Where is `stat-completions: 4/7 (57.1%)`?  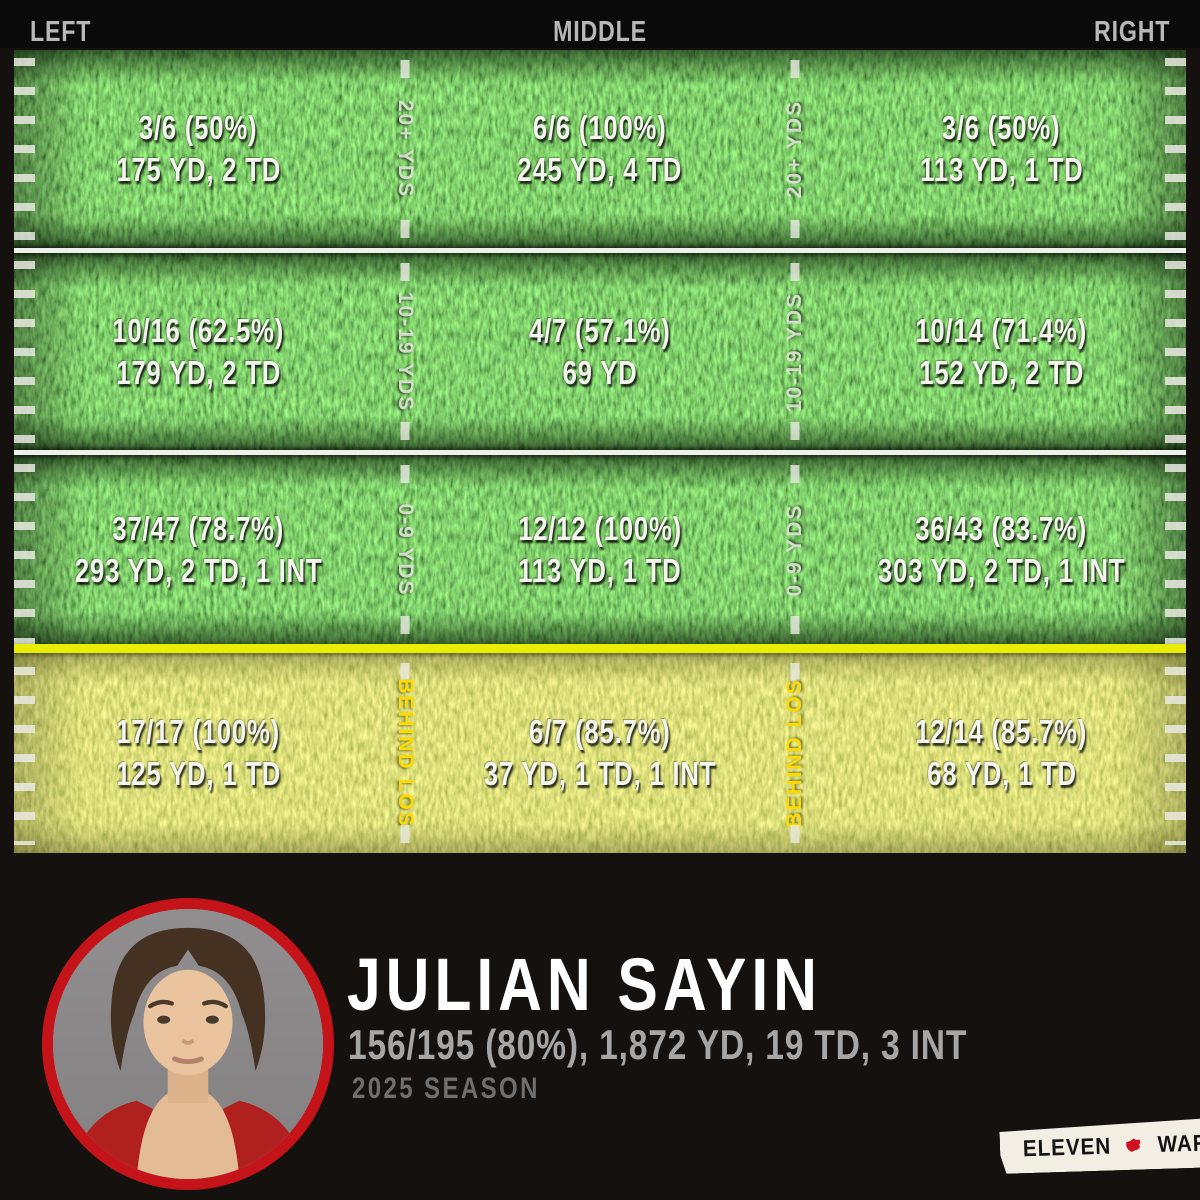 stat-completions: 4/7 (57.1%) is located at coordinates (600, 330).